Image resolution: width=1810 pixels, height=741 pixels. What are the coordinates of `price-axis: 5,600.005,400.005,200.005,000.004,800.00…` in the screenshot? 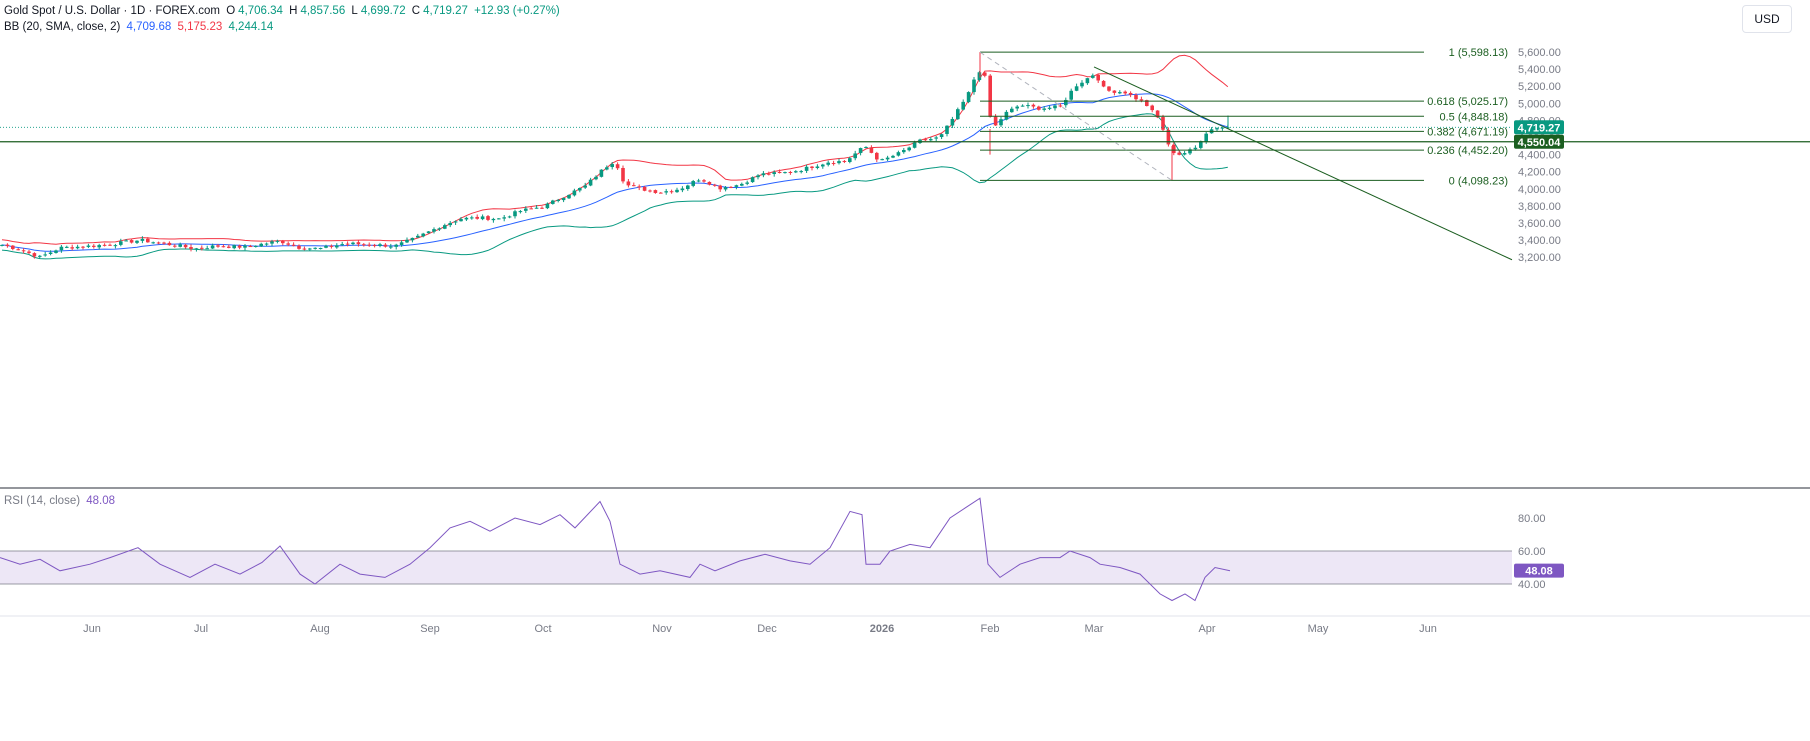 It's located at (1539, 319).